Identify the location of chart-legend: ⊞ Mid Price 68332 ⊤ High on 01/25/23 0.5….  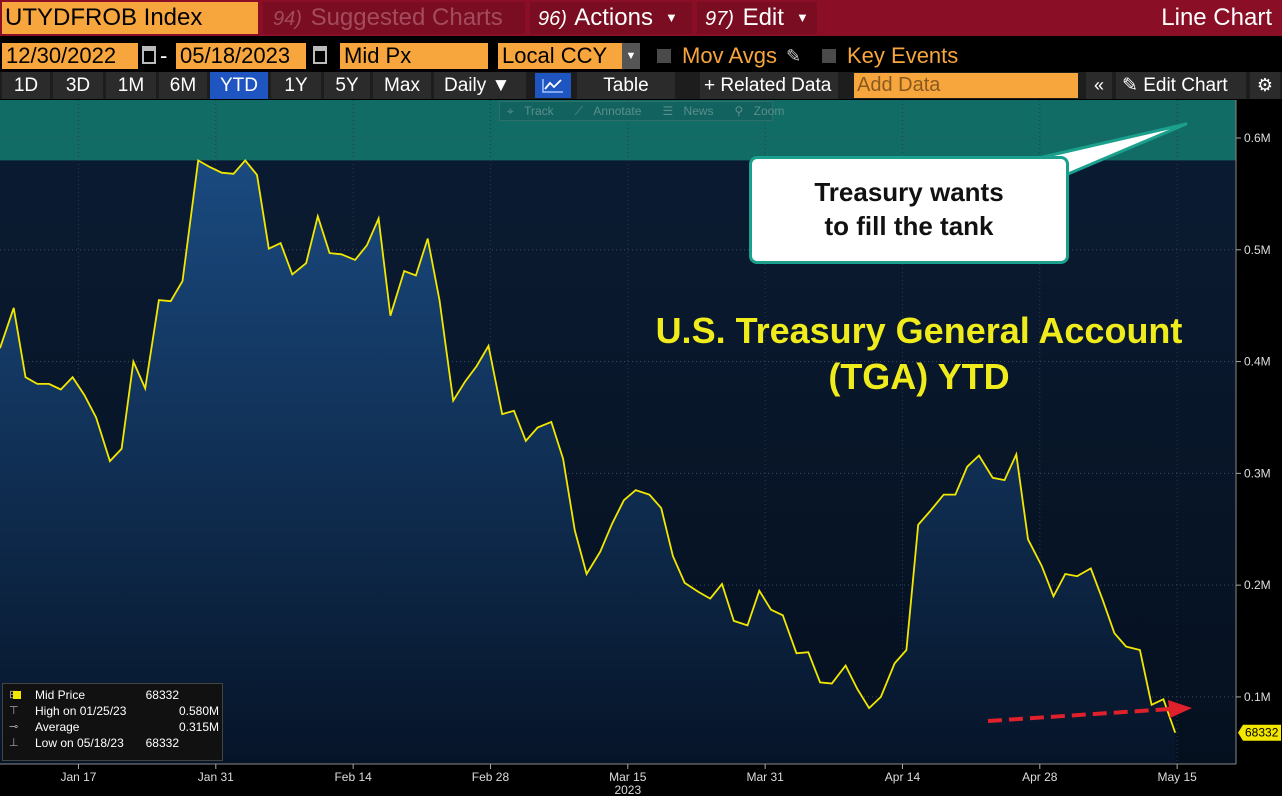
(112, 722).